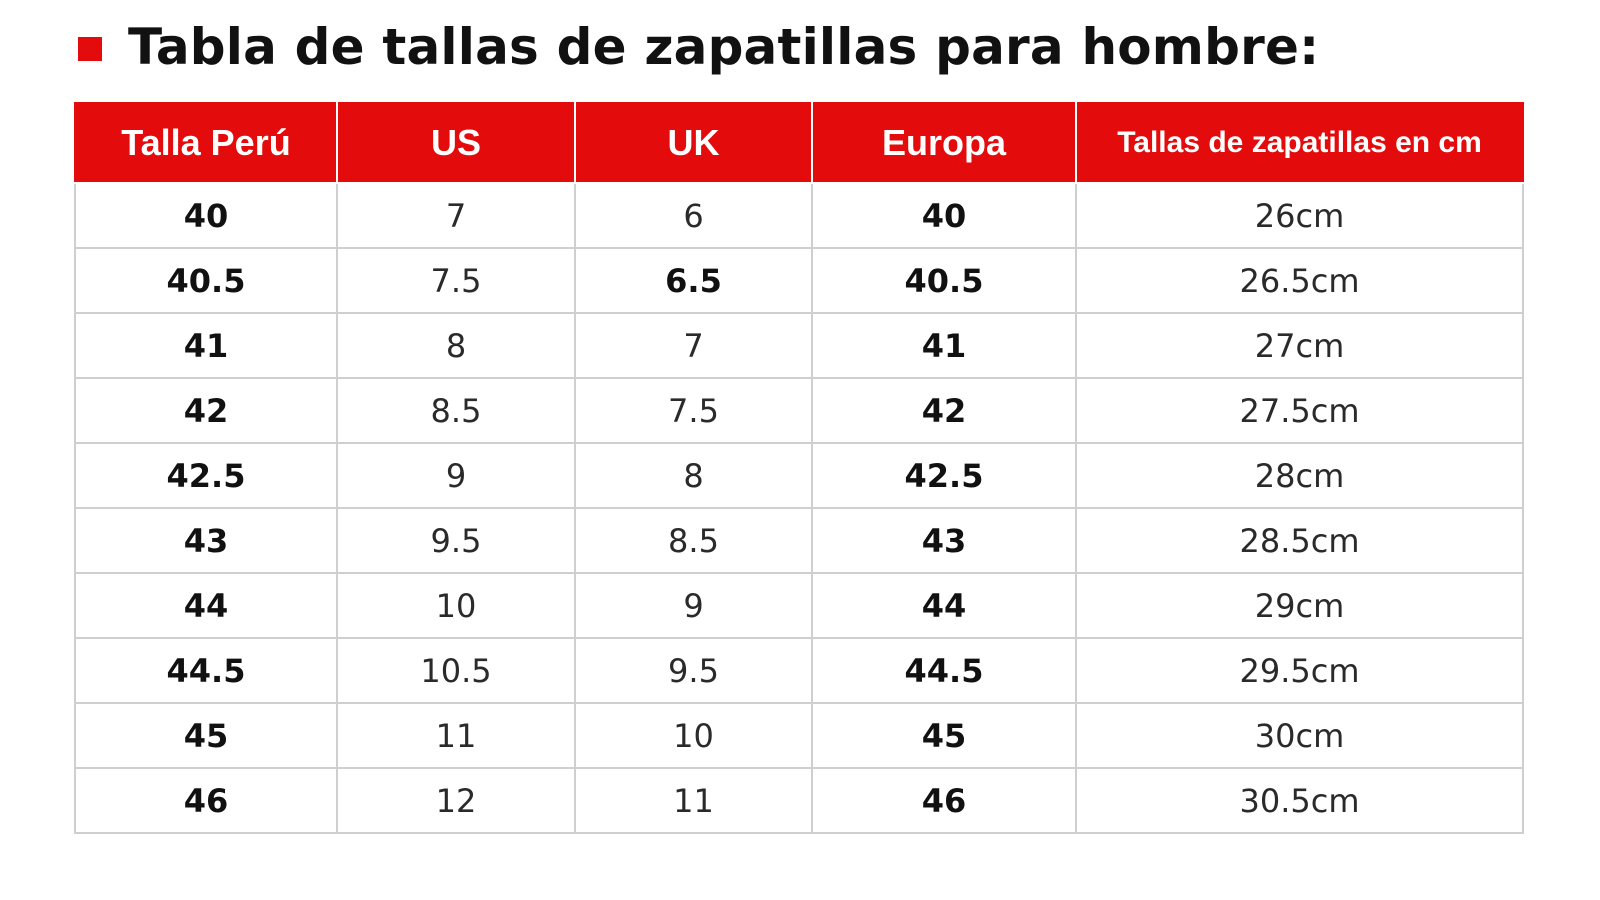 This screenshot has height=900, width=1600. Describe the element at coordinates (1299, 670) in the screenshot. I see `cell-cm: 29.5cm` at that location.